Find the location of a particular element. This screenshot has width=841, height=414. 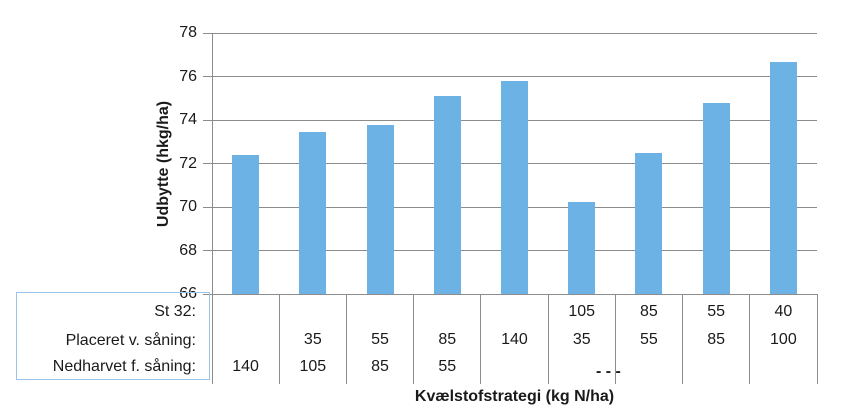

row-label-nedharvet: Nedharvet f. såning: is located at coordinates (124, 366).